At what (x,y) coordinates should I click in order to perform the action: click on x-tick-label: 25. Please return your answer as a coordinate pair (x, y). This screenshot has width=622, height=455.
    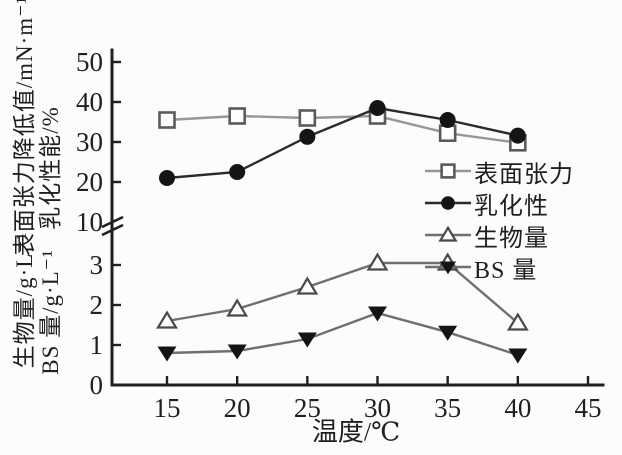
    Looking at the image, I should click on (307, 408).